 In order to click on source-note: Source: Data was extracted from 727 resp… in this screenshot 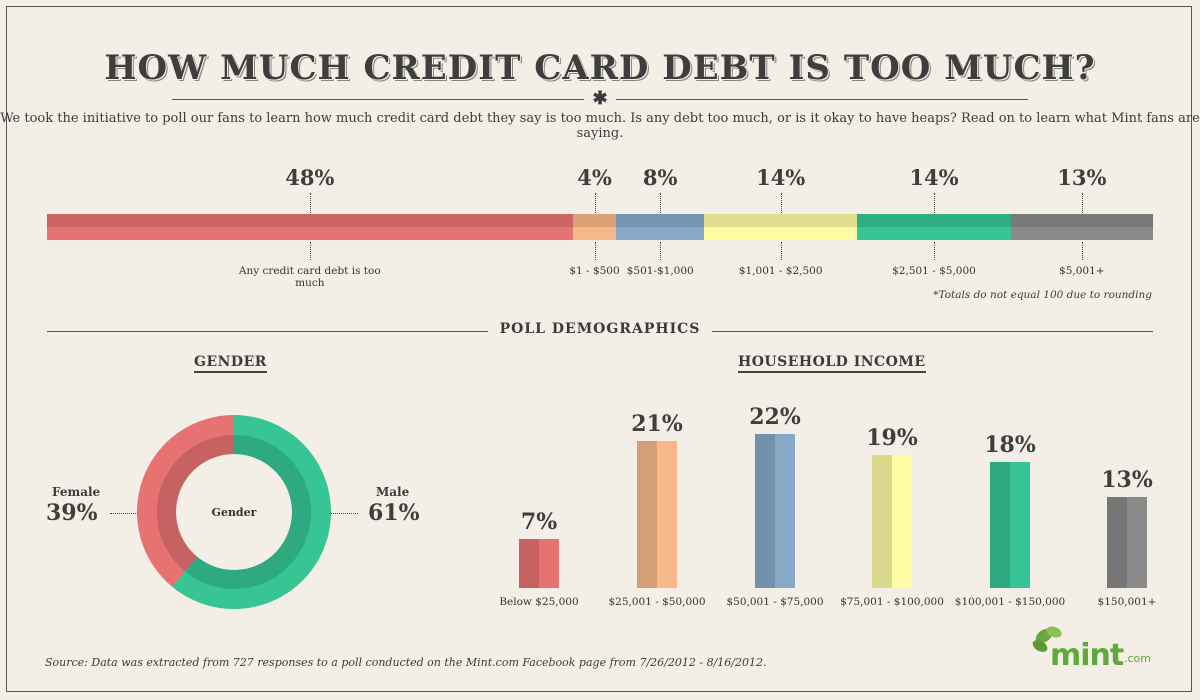, I will do `click(406, 662)`.